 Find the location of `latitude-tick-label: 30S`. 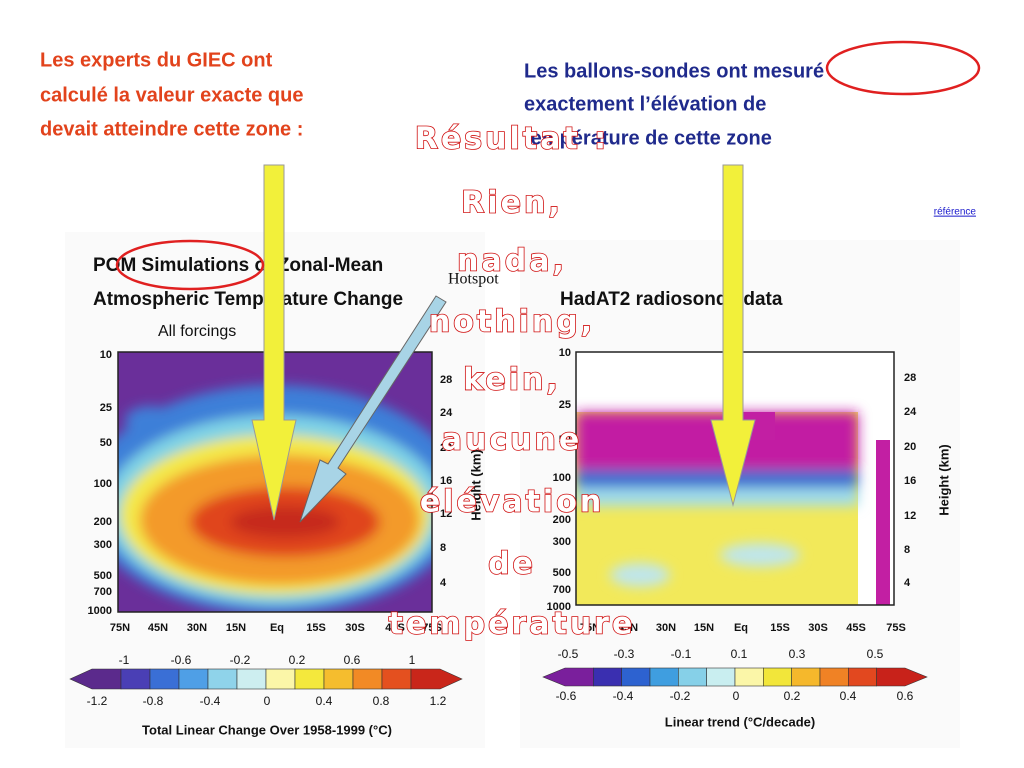

latitude-tick-label: 30S is located at coordinates (818, 628).